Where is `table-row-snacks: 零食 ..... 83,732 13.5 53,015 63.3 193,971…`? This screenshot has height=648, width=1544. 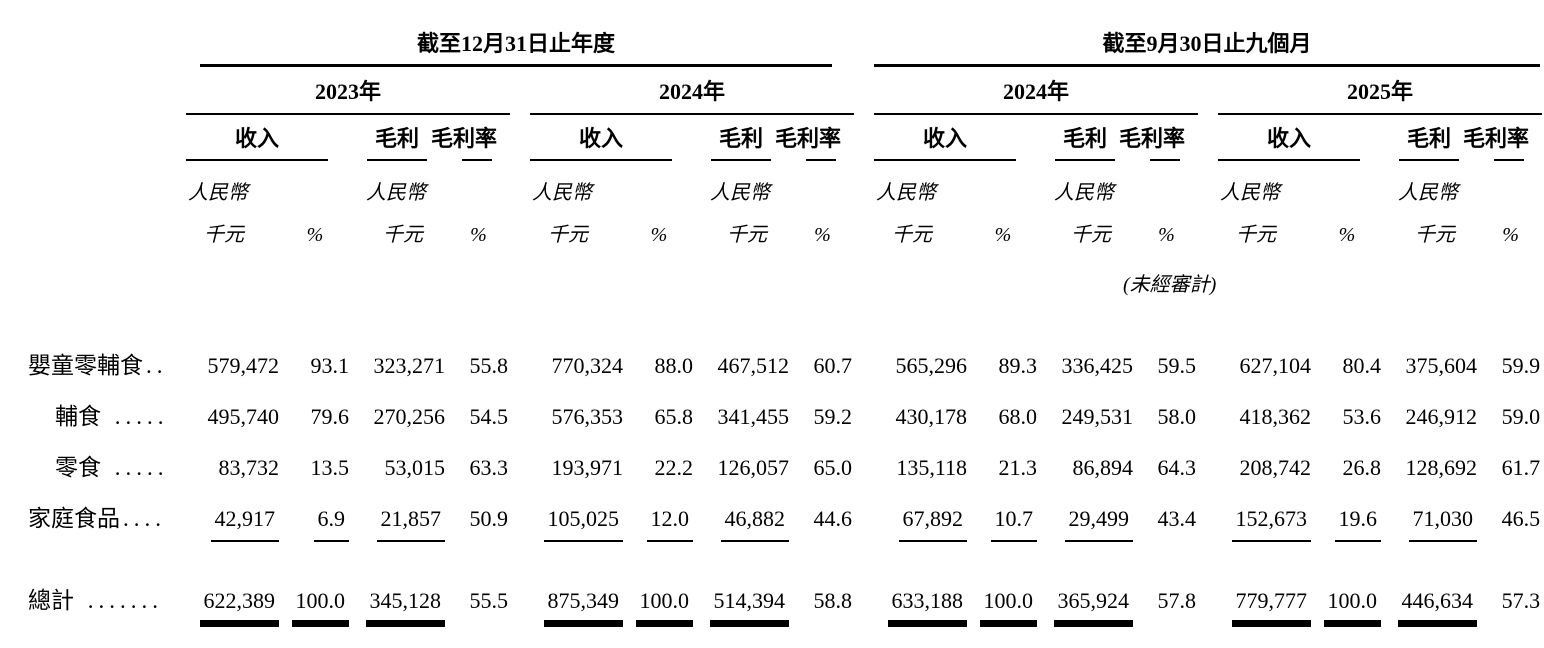
table-row-snacks: 零食 ..... 83,732 13.5 53,015 63.3 193,971… is located at coordinates (771, 477).